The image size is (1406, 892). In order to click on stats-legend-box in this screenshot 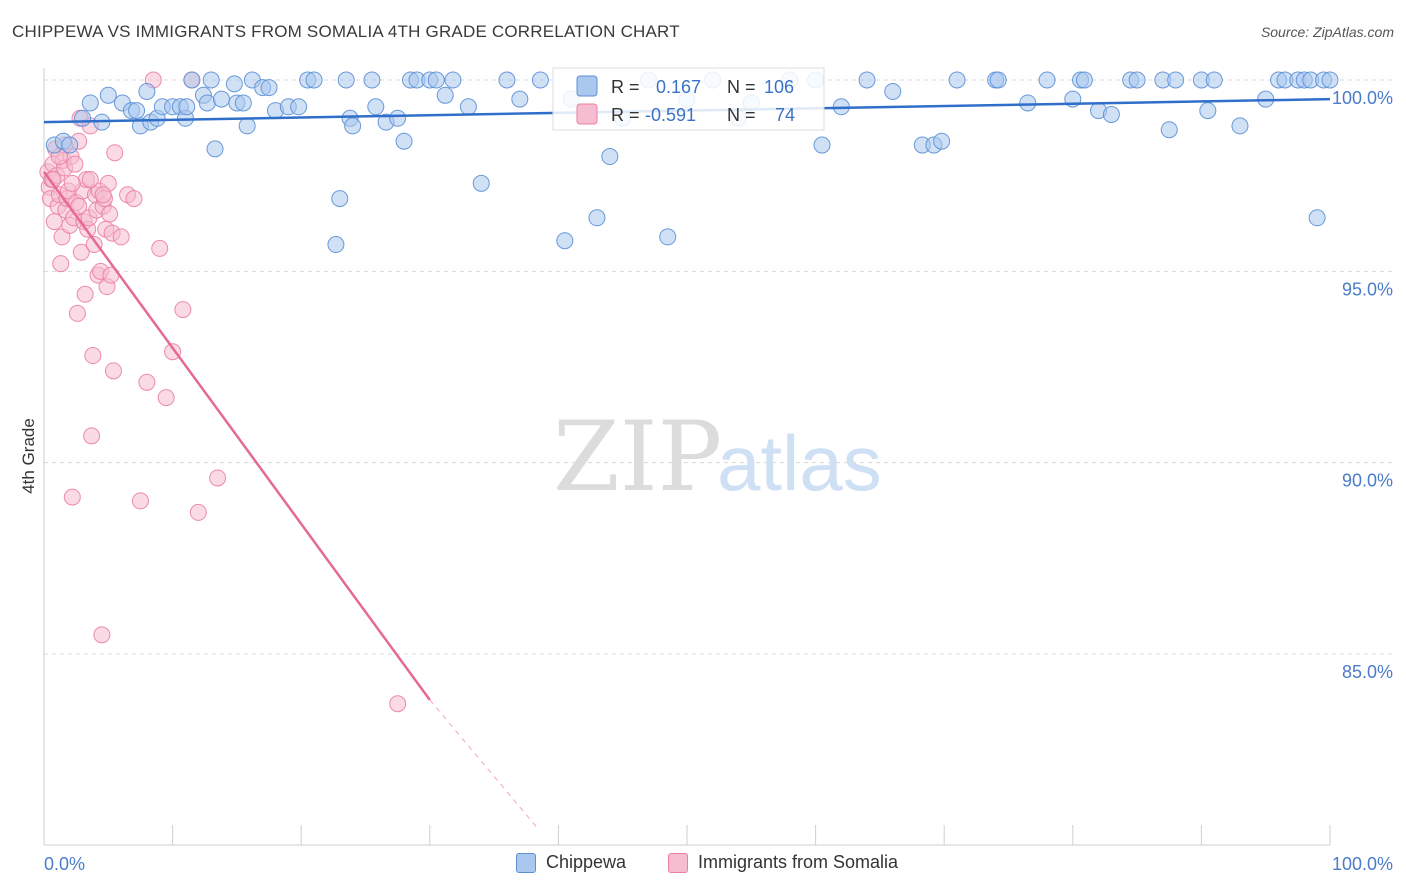, I will do `click(688, 99)`.